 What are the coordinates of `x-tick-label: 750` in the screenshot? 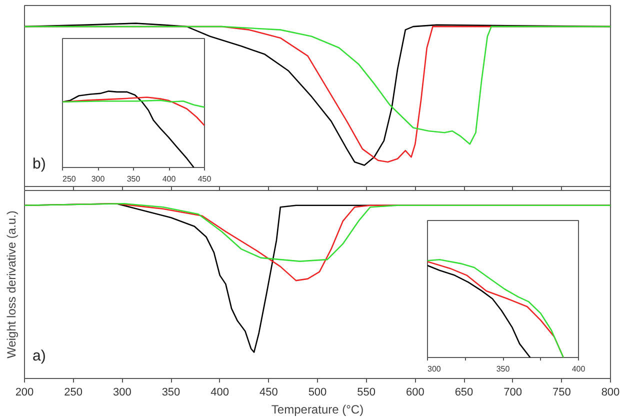 It's located at (561, 392).